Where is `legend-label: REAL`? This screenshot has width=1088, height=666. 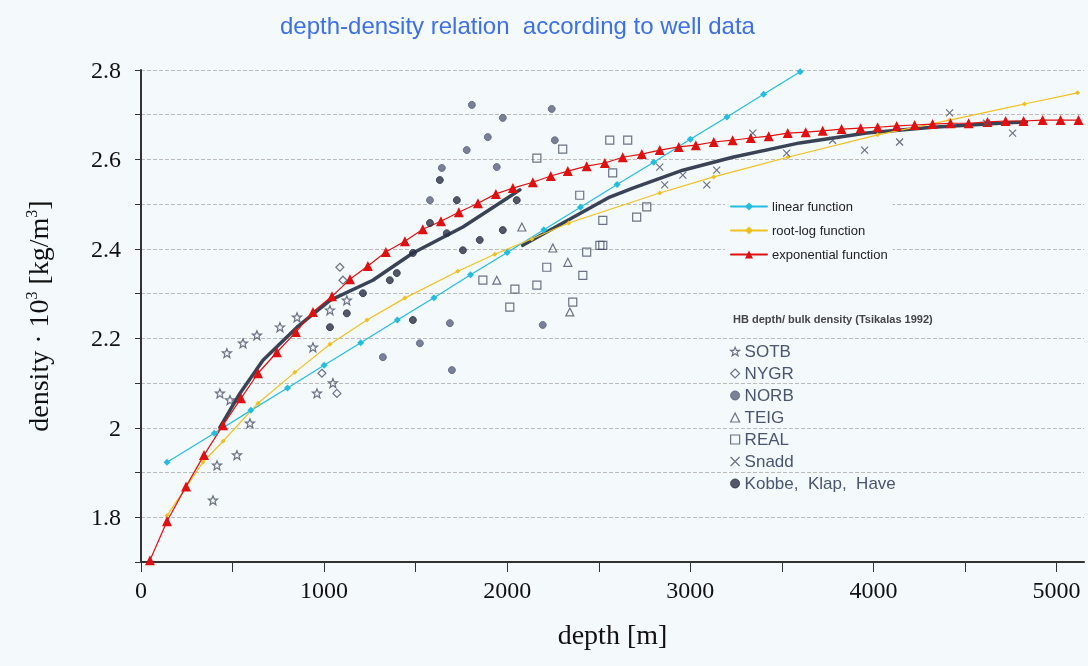 legend-label: REAL is located at coordinates (767, 439).